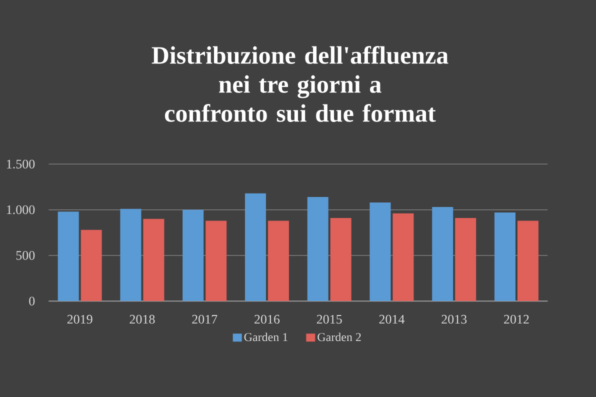 The width and height of the screenshot is (596, 397). Describe the element at coordinates (267, 319) in the screenshot. I see `x-tick-label: 2016` at that location.